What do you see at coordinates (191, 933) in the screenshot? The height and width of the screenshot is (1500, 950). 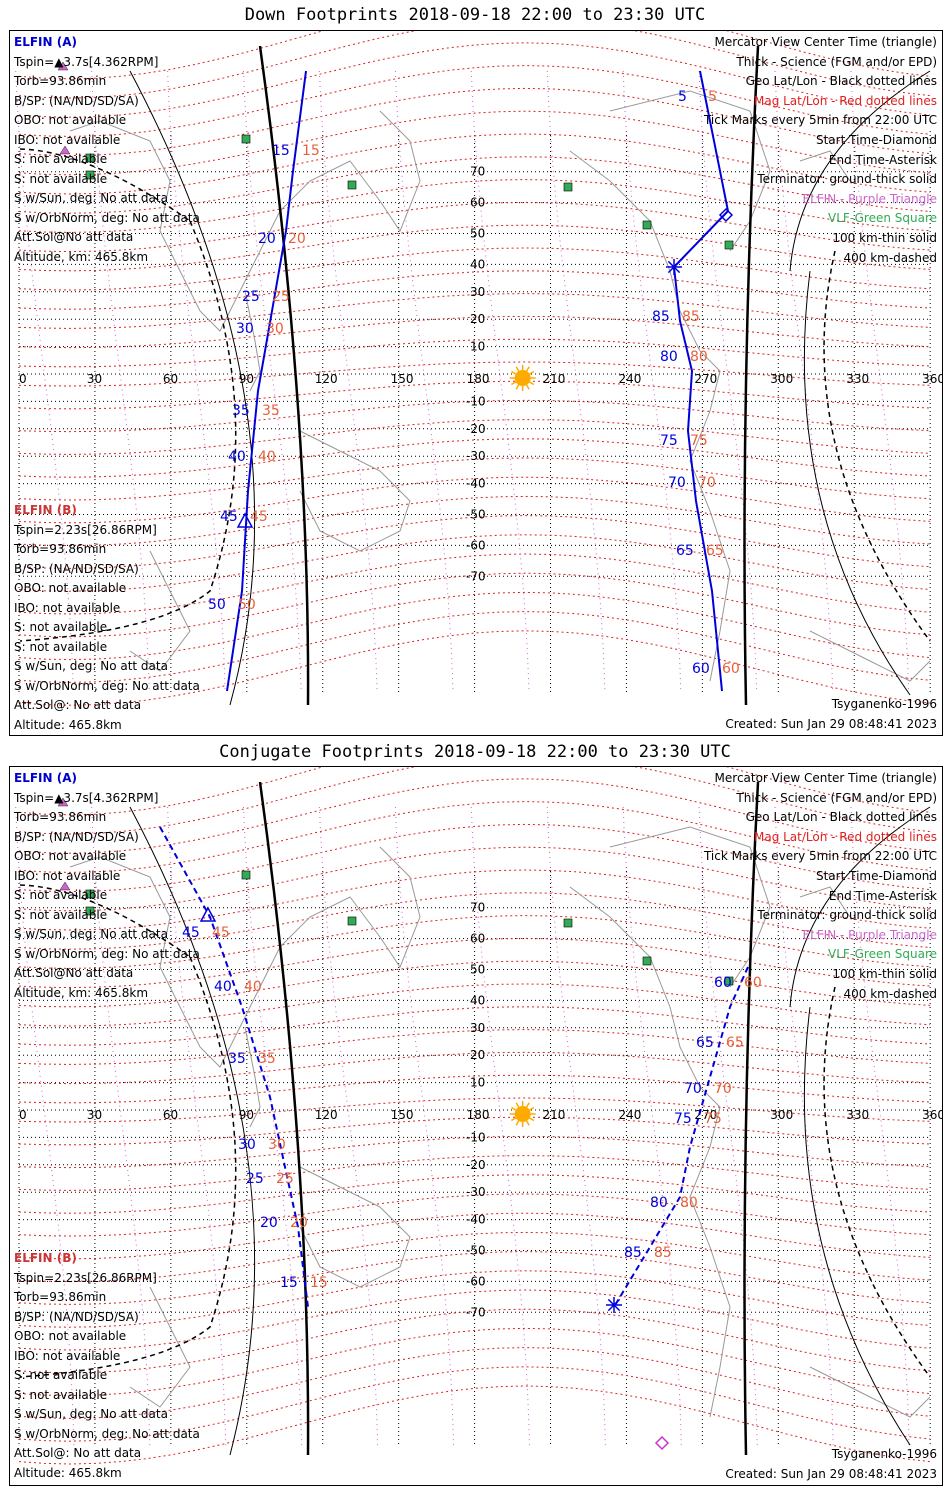 I see `track-time-label: 45` at bounding box center [191, 933].